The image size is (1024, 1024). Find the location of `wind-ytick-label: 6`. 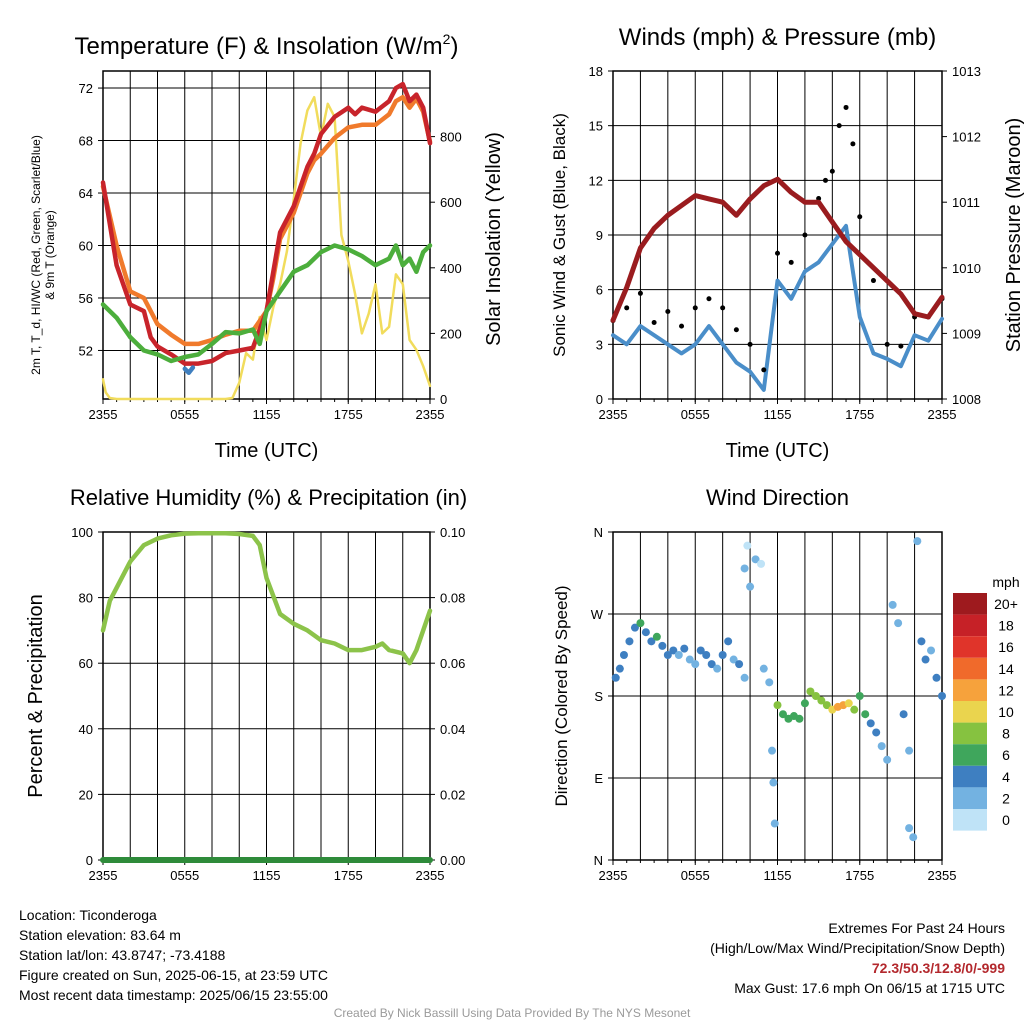

wind-ytick-label: 6 is located at coordinates (599, 290).